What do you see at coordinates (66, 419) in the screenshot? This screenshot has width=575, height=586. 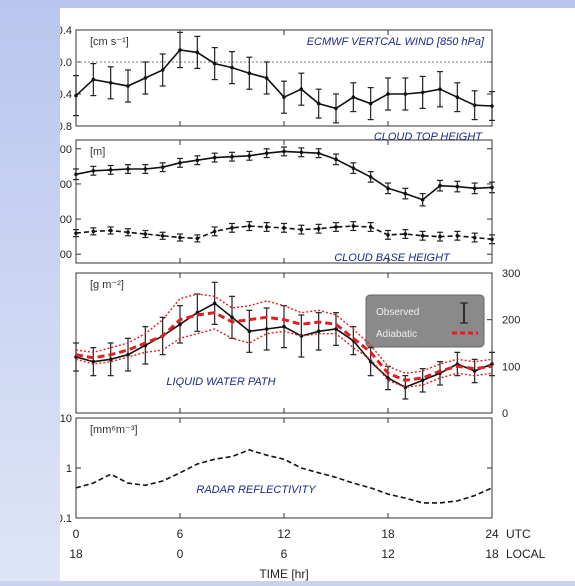 I see `y-tick-label: 10` at bounding box center [66, 419].